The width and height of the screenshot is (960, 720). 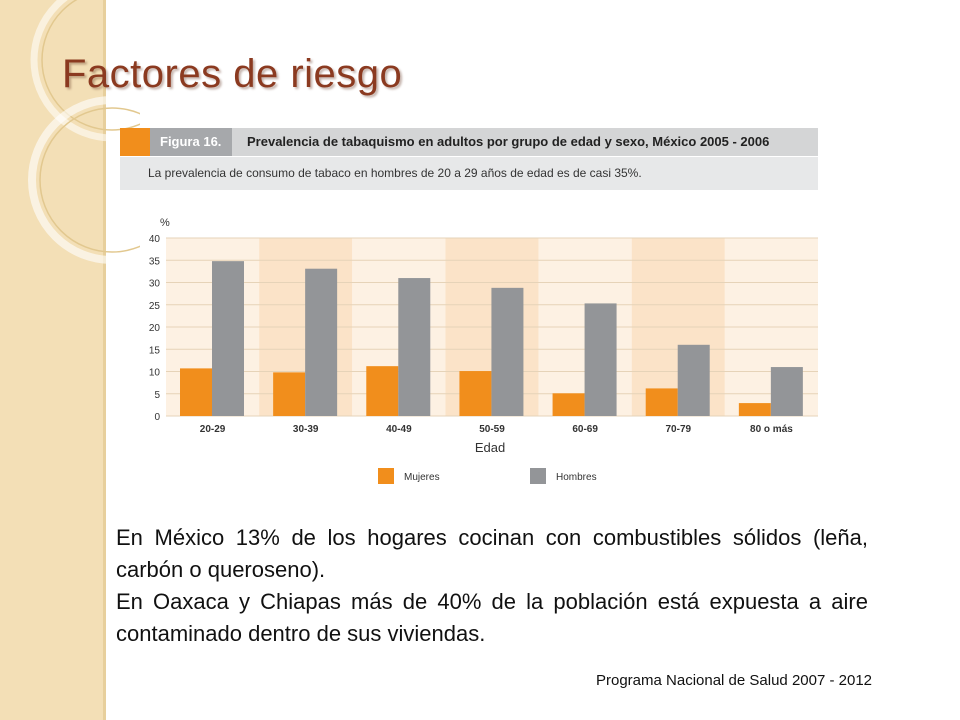 What do you see at coordinates (165, 223) in the screenshot?
I see `y-axis-label: %` at bounding box center [165, 223].